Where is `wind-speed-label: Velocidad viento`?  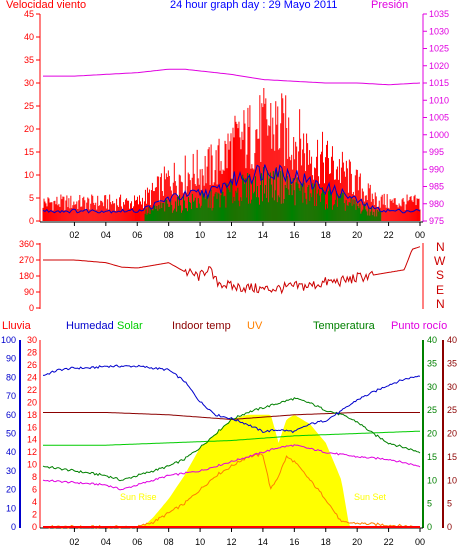
wind-speed-label: Velocidad viento is located at coordinates (46, 5).